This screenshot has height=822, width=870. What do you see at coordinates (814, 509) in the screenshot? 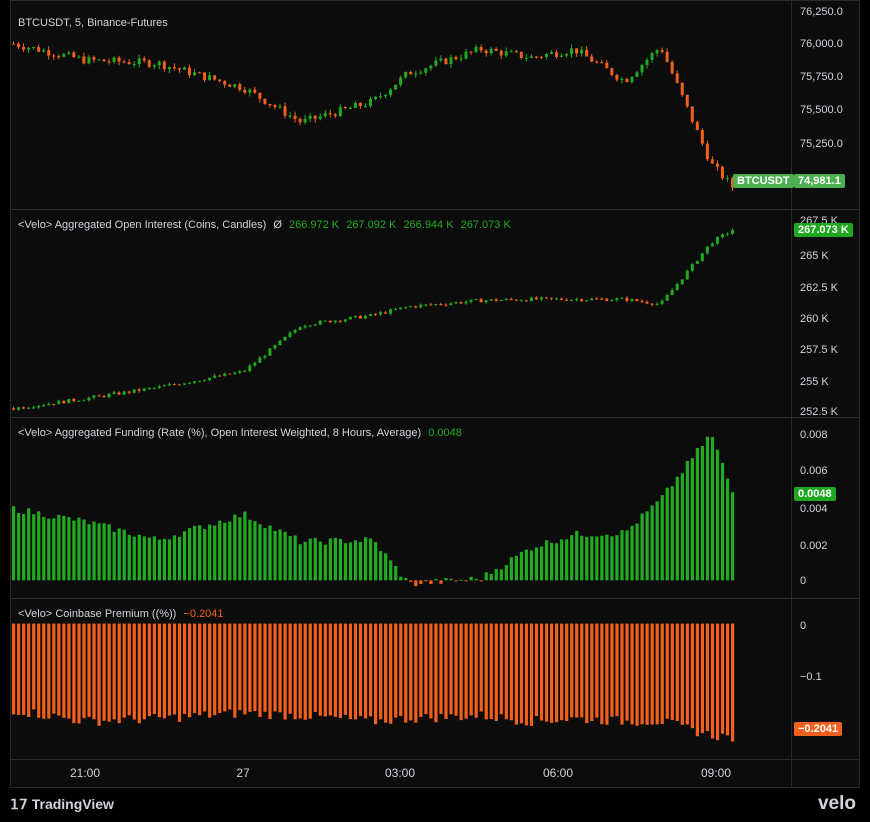
I see `funding-tick: 0.004` at bounding box center [814, 509].